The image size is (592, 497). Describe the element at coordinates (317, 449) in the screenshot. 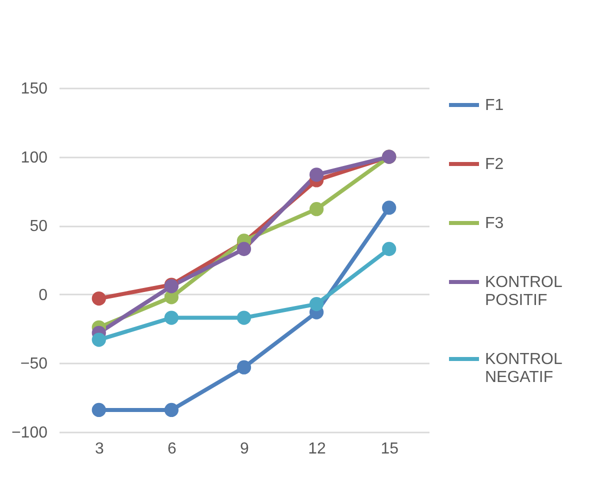

I see `x-tick-label: 12` at that location.